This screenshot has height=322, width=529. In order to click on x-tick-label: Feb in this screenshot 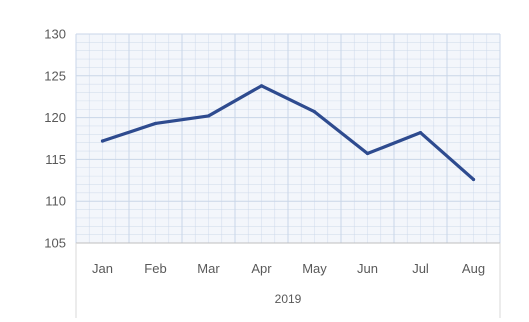, I will do `click(155, 268)`.